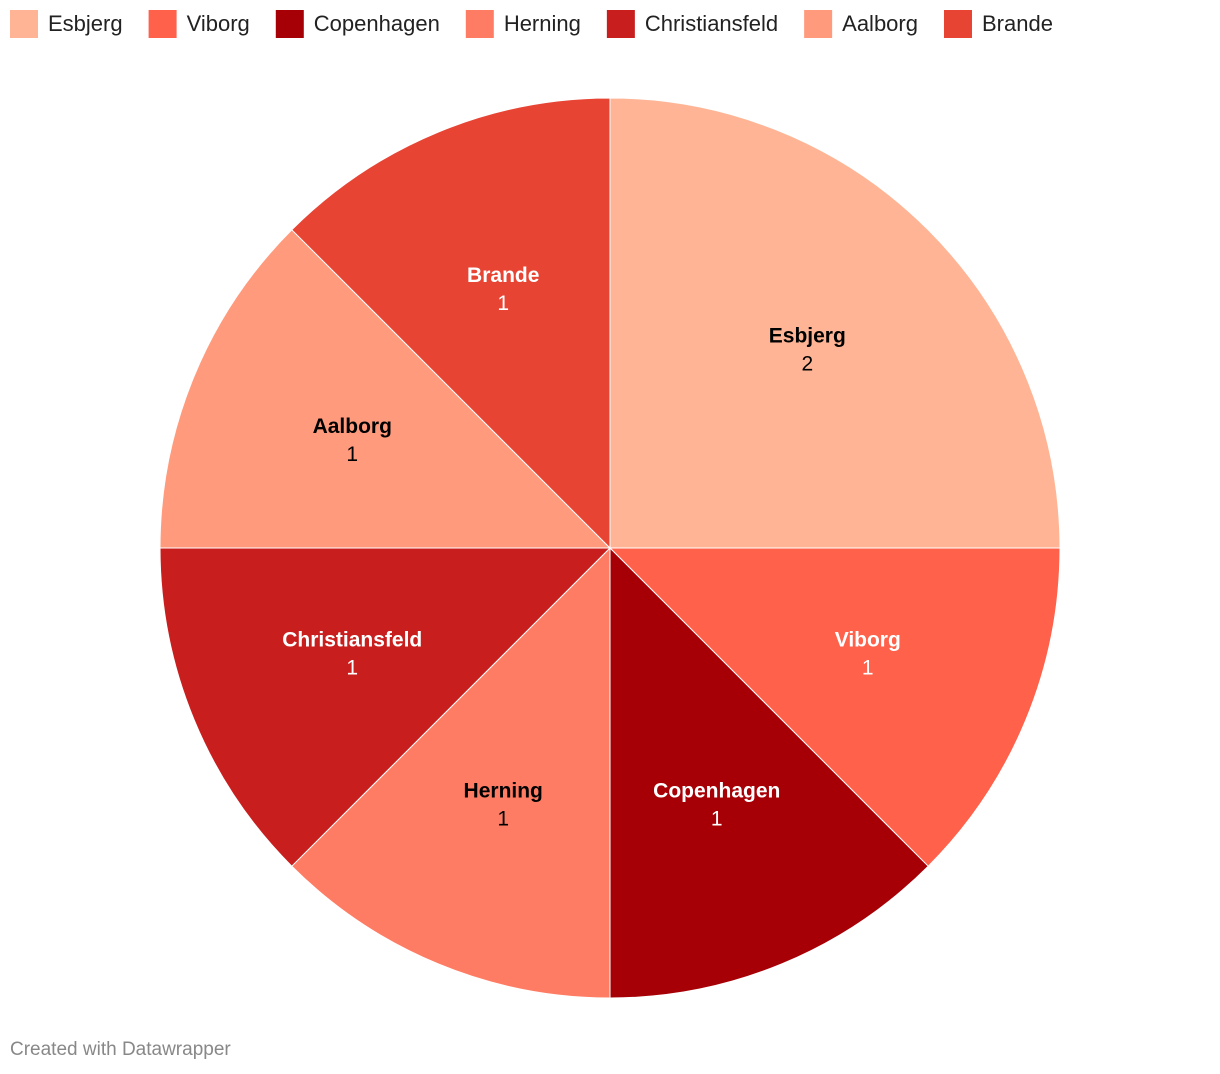 The width and height of the screenshot is (1220, 1074). I want to click on legend-label: Aalborg, so click(880, 23).